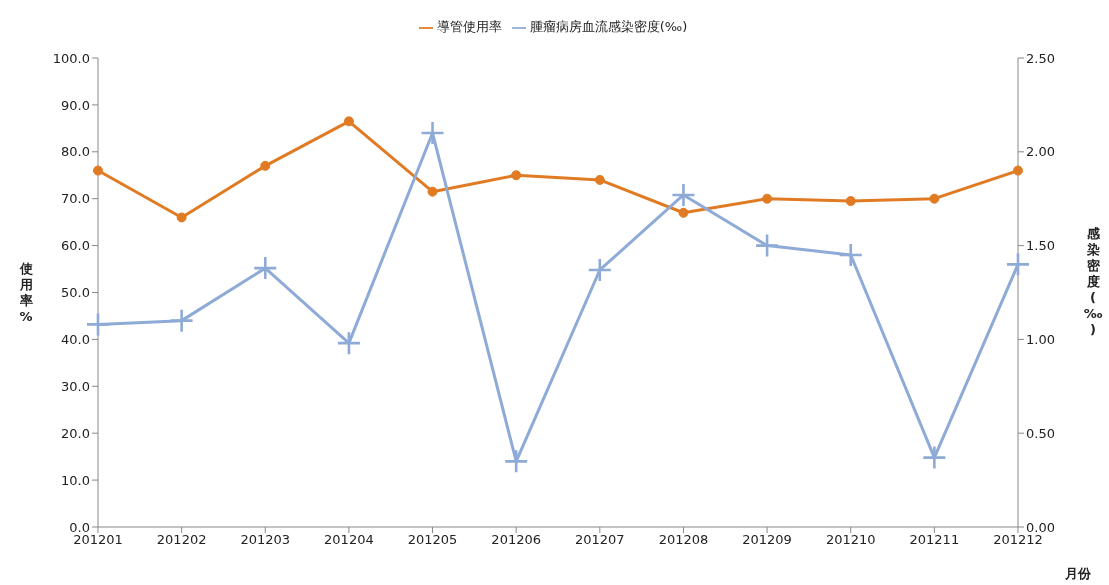 This screenshot has width=1109, height=585. What do you see at coordinates (1040, 152) in the screenshot?
I see `y2-tick-label: 2.00` at bounding box center [1040, 152].